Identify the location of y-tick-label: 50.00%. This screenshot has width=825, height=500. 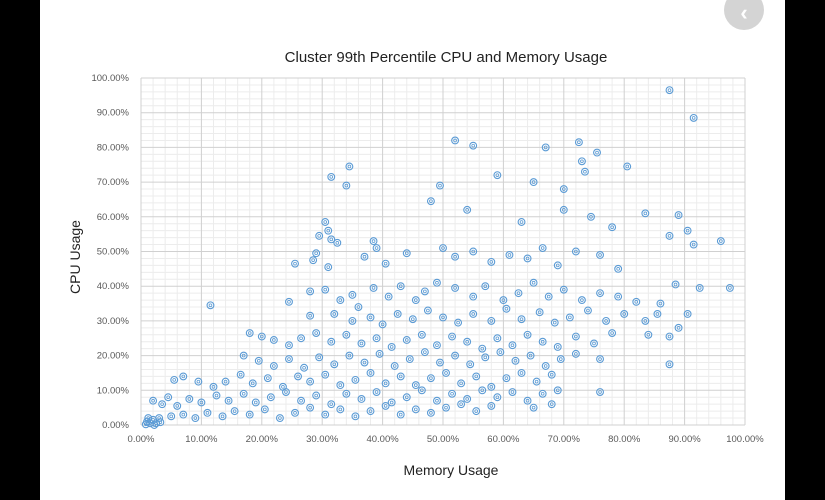
(113, 252).